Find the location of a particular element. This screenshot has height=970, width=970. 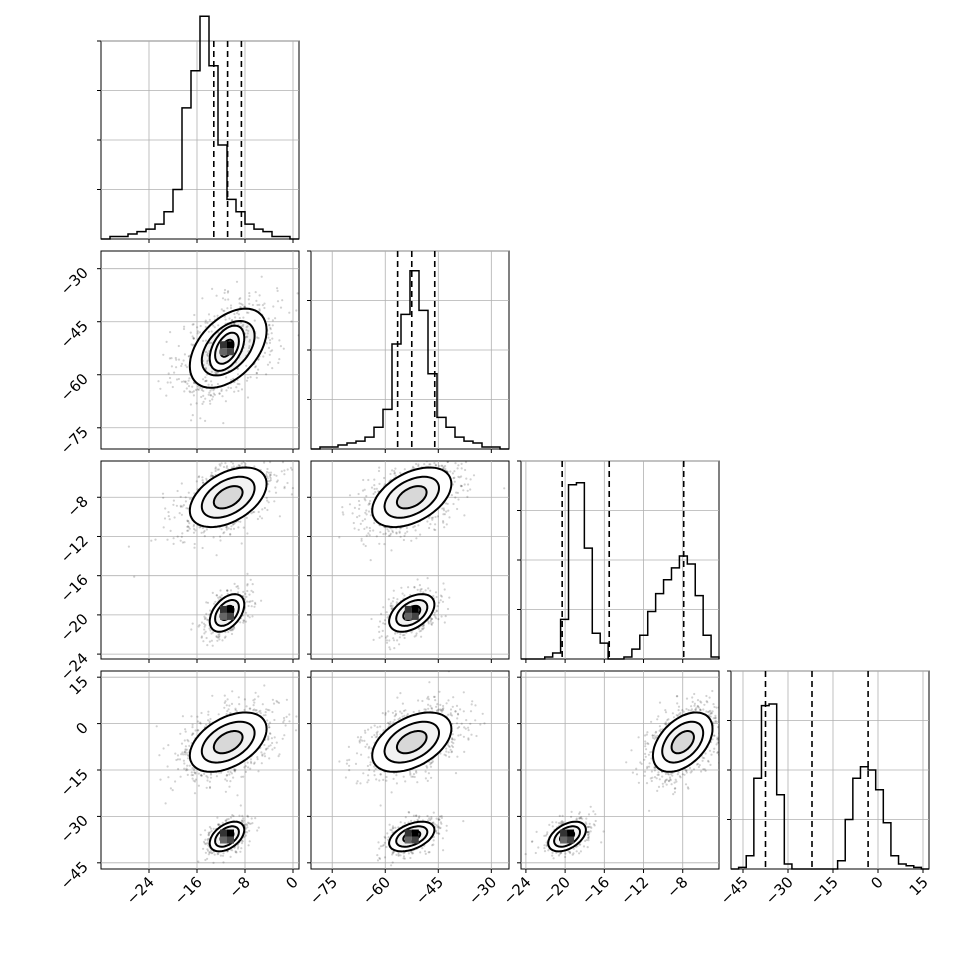

points-layer is located at coordinates (210, 554).